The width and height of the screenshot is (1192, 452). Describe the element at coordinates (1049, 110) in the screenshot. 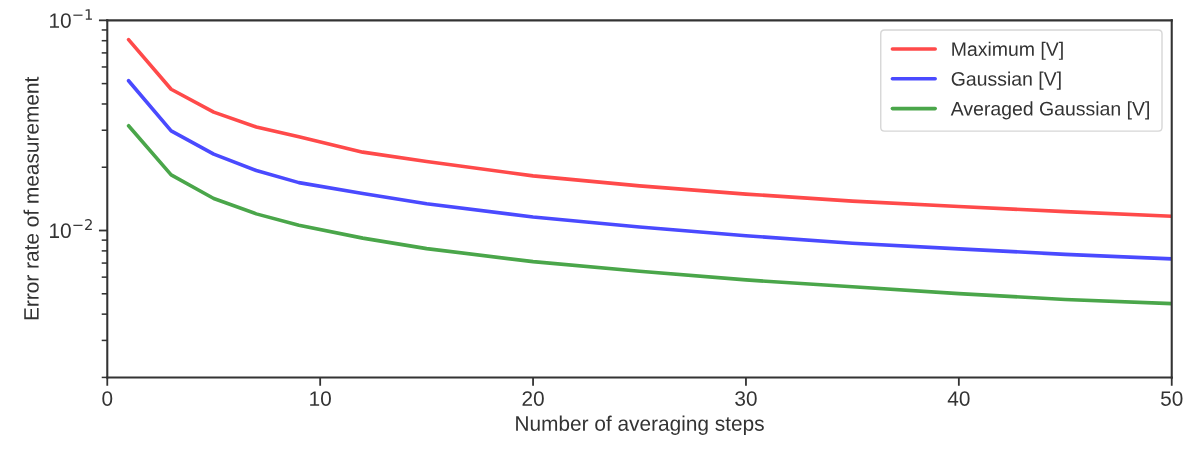

I see `legend-label: Averaged Gaussian [V]` at that location.